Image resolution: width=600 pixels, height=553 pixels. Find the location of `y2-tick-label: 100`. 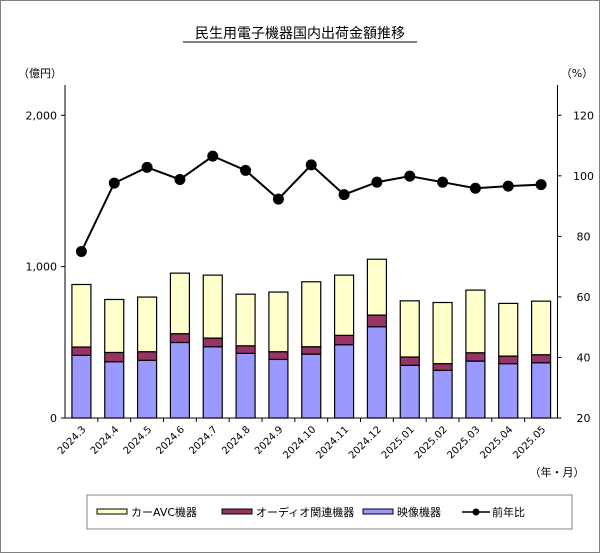

y2-tick-label: 100 is located at coordinates (583, 176).